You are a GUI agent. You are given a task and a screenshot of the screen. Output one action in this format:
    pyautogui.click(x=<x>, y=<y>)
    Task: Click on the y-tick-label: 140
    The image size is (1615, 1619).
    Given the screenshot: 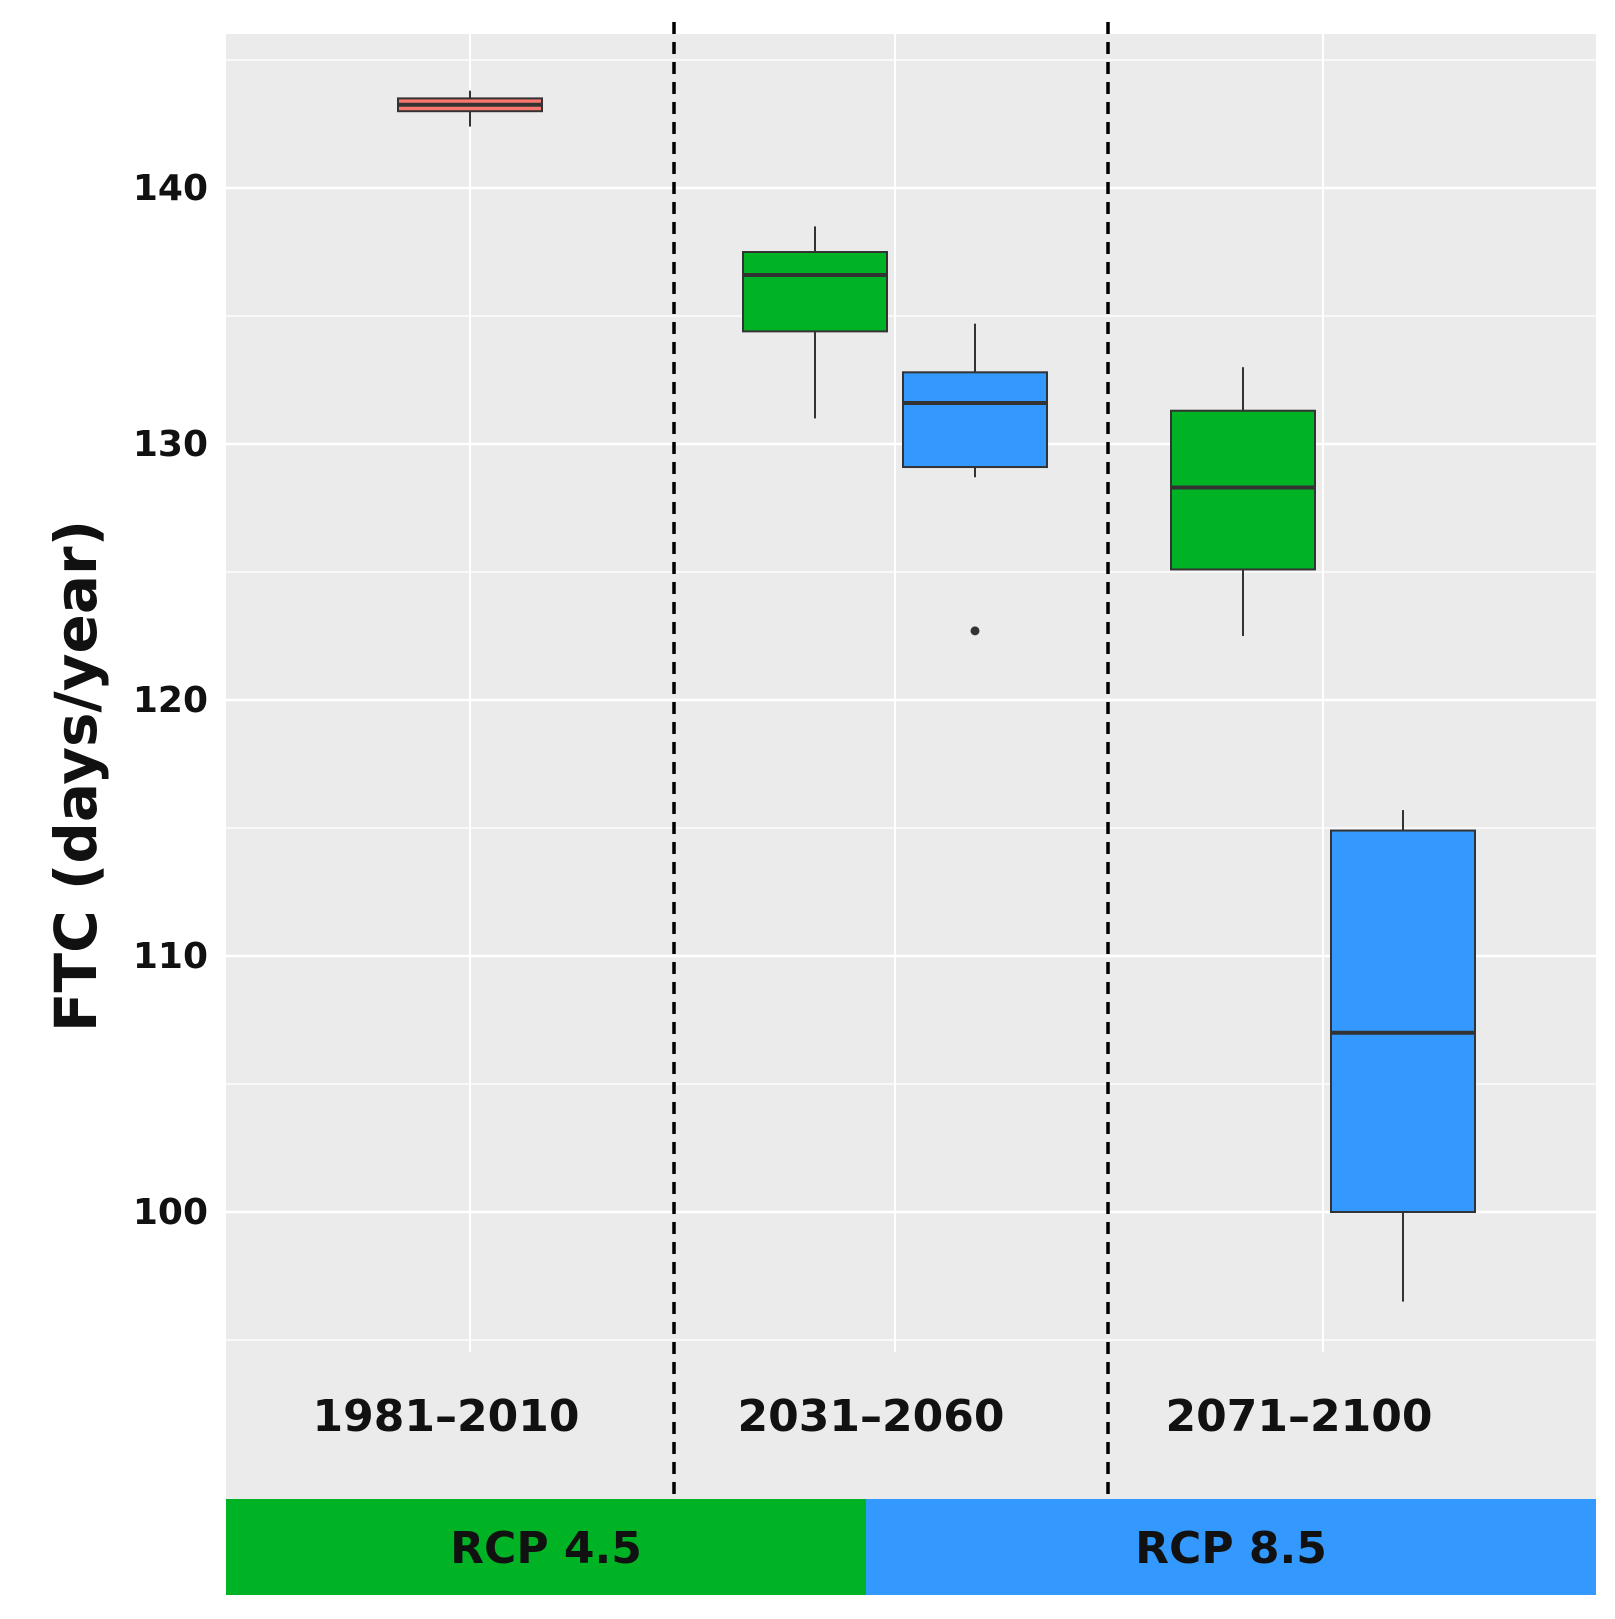 What is the action you would take?
    pyautogui.click(x=170, y=188)
    